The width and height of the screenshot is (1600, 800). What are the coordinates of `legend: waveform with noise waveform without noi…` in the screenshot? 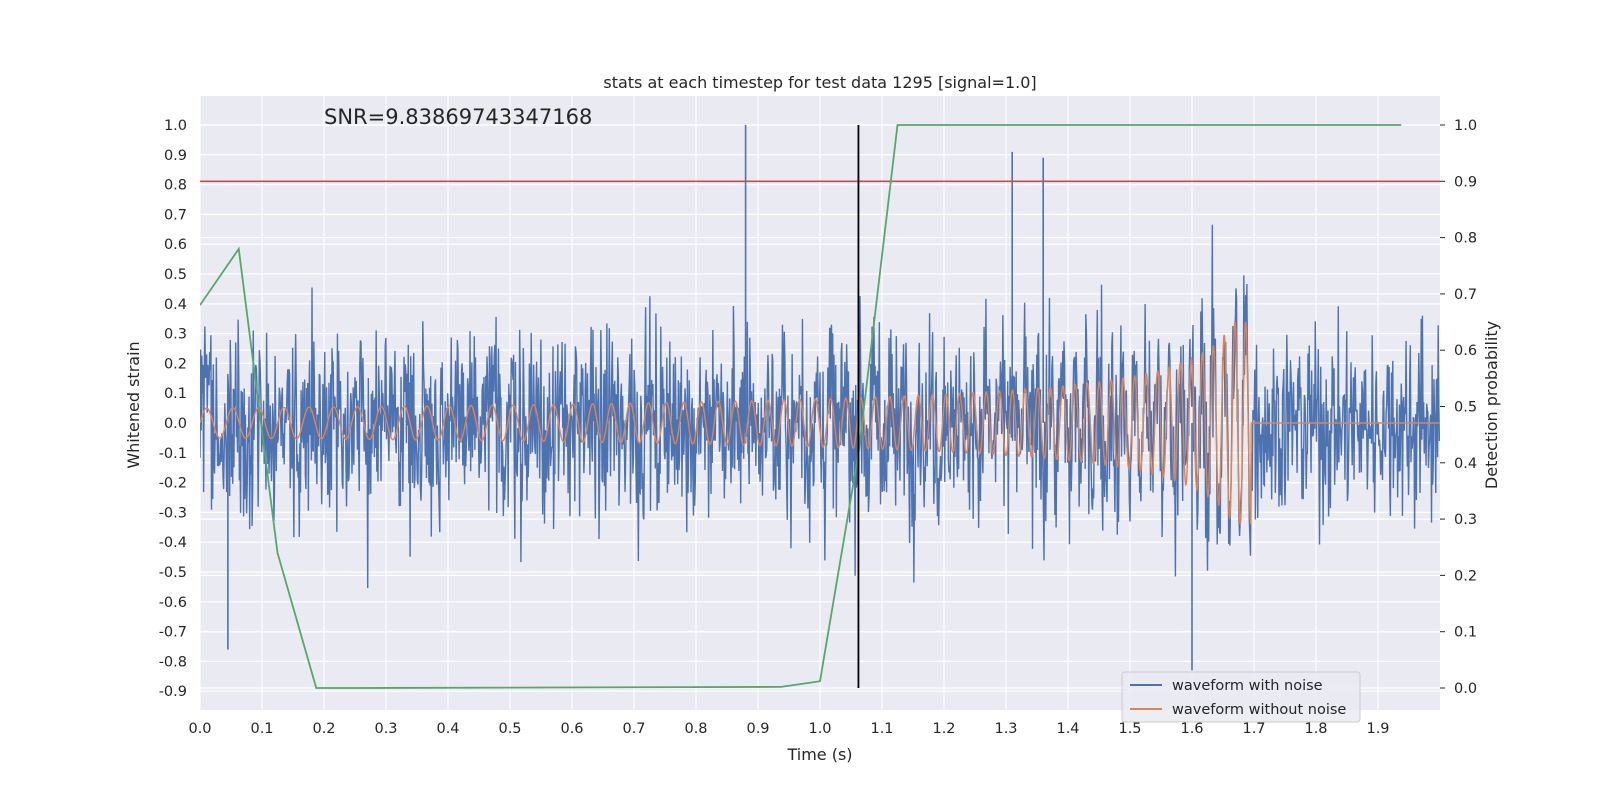 It's located at (1241, 697).